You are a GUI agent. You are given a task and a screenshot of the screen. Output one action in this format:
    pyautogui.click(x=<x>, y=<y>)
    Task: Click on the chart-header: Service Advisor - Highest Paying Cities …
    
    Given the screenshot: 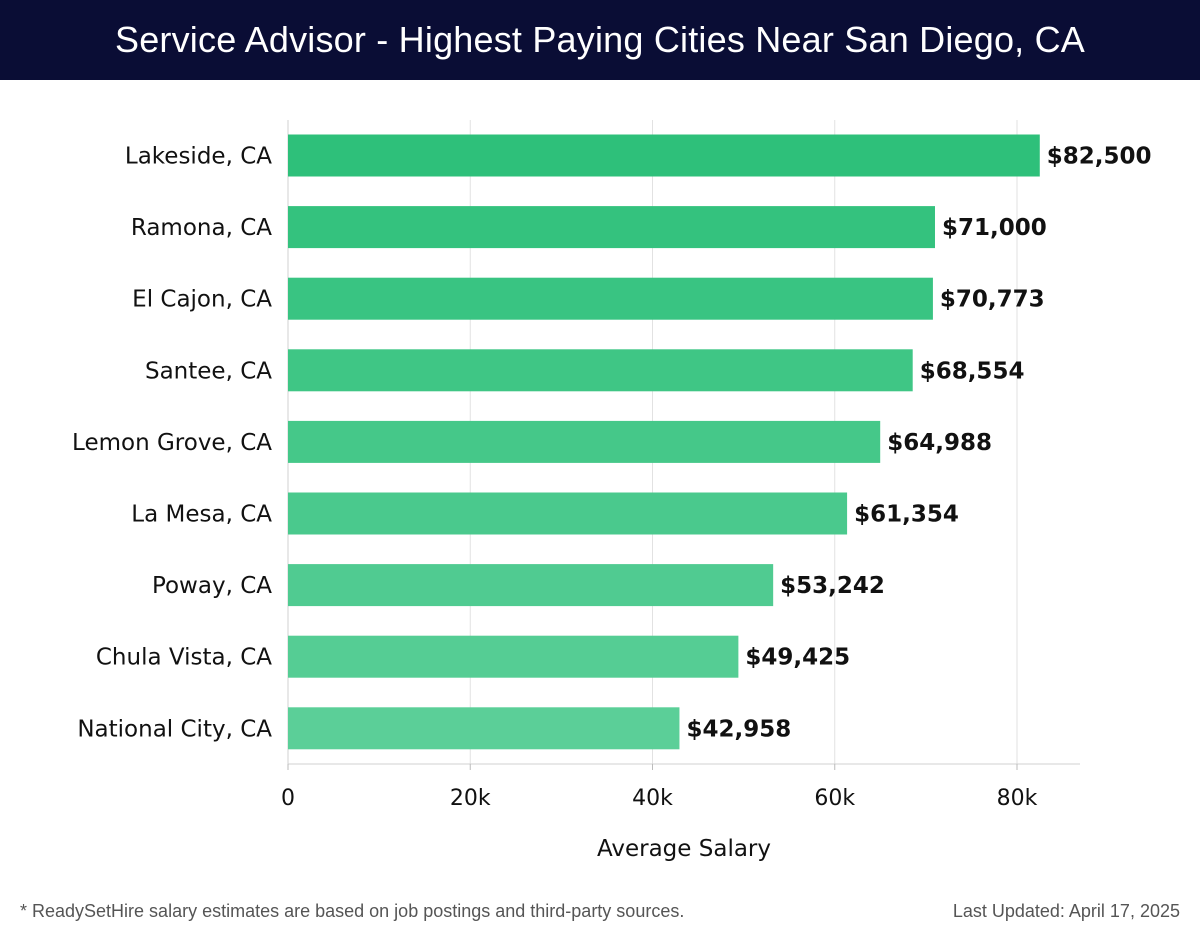 What is the action you would take?
    pyautogui.click(x=600, y=40)
    